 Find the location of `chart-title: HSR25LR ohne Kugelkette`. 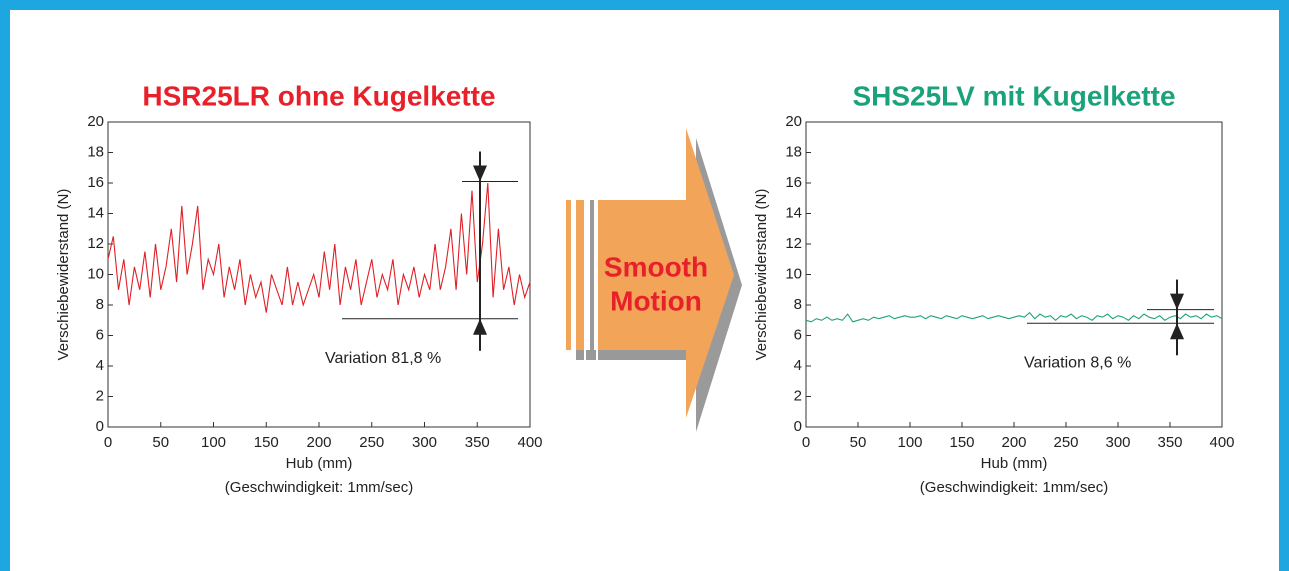

chart-title: HSR25LR ohne Kugelkette is located at coordinates (318, 95).